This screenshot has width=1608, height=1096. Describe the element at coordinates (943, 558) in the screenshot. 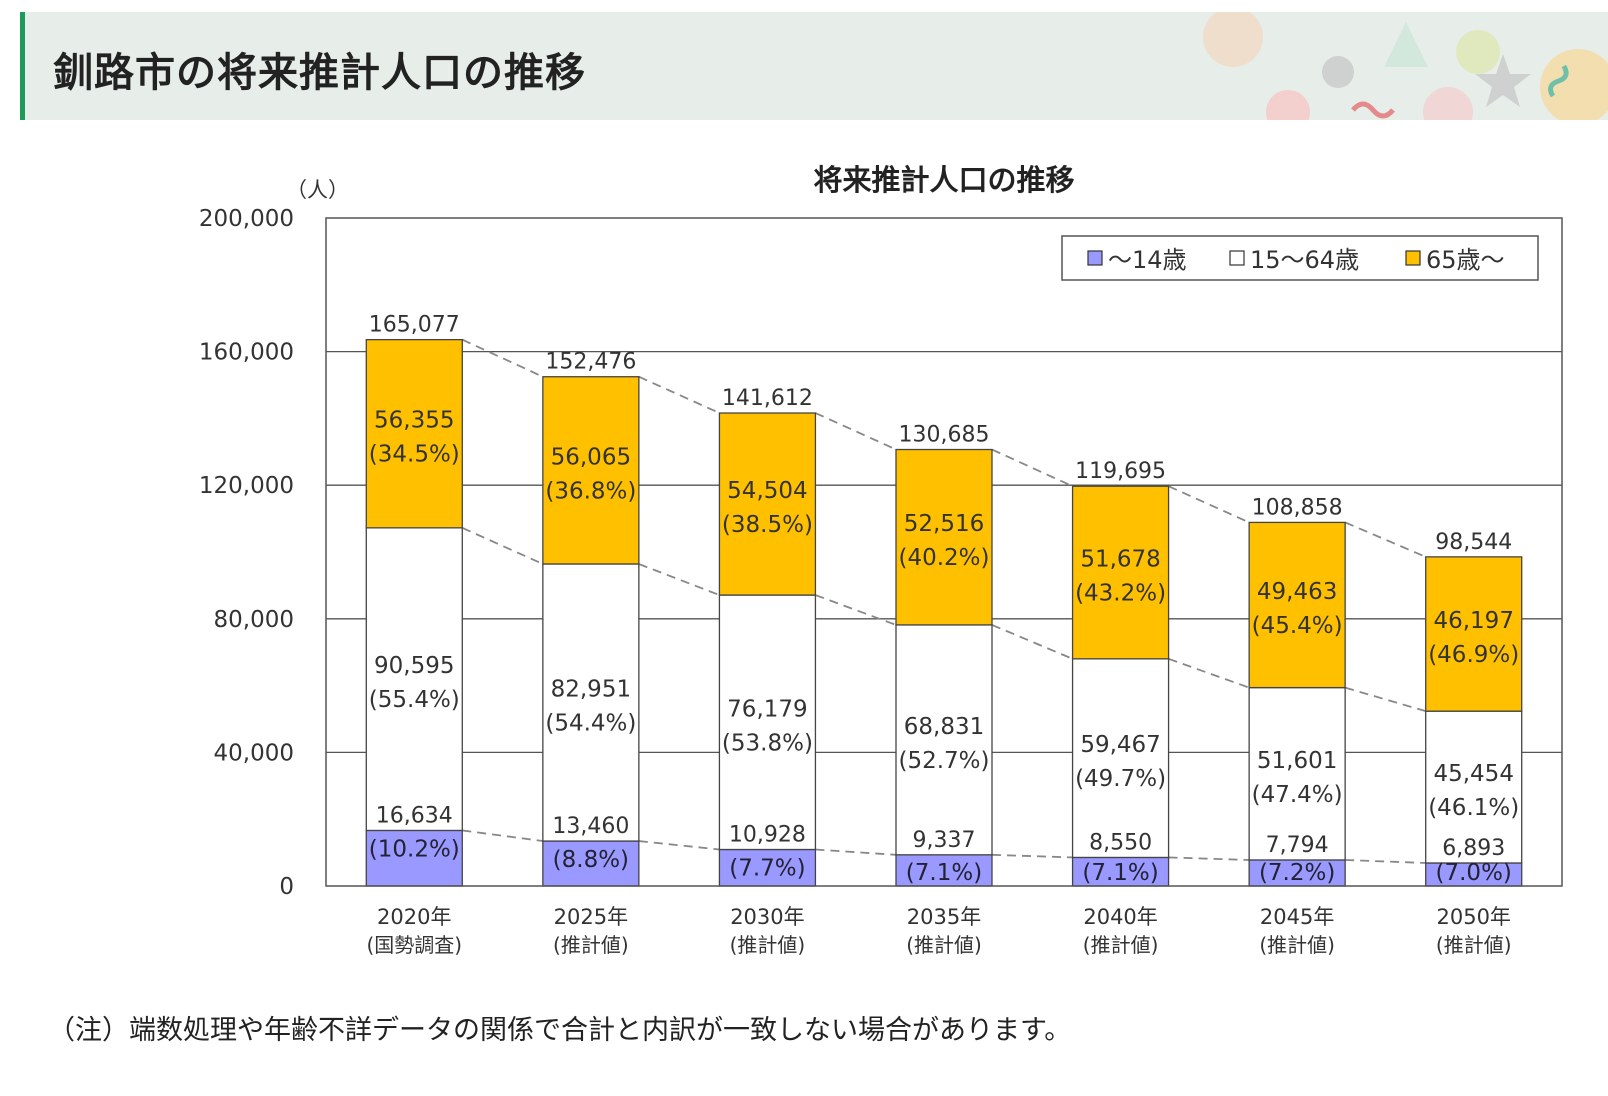

I see `pct-label-65plus: (40.2%)` at that location.